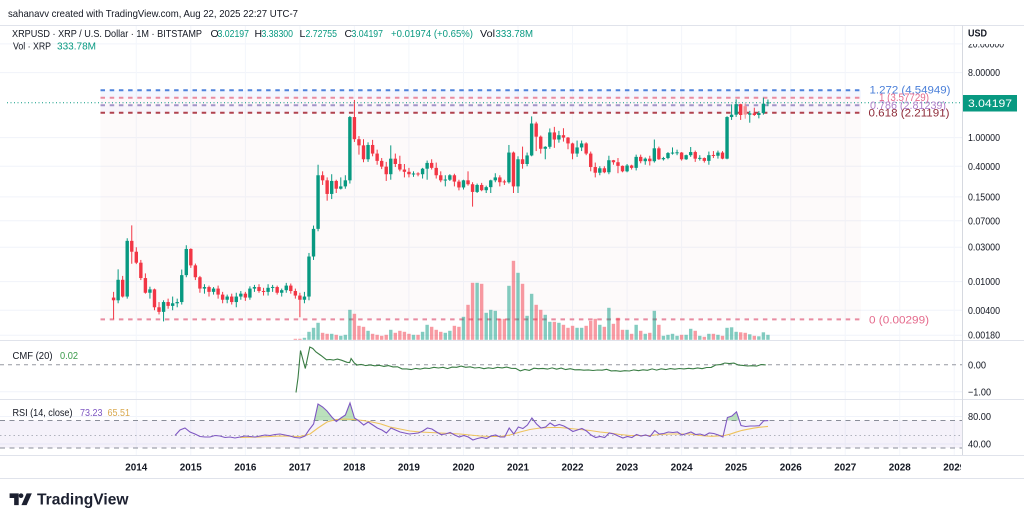  I want to click on svg-text: 2020, so click(464, 468).